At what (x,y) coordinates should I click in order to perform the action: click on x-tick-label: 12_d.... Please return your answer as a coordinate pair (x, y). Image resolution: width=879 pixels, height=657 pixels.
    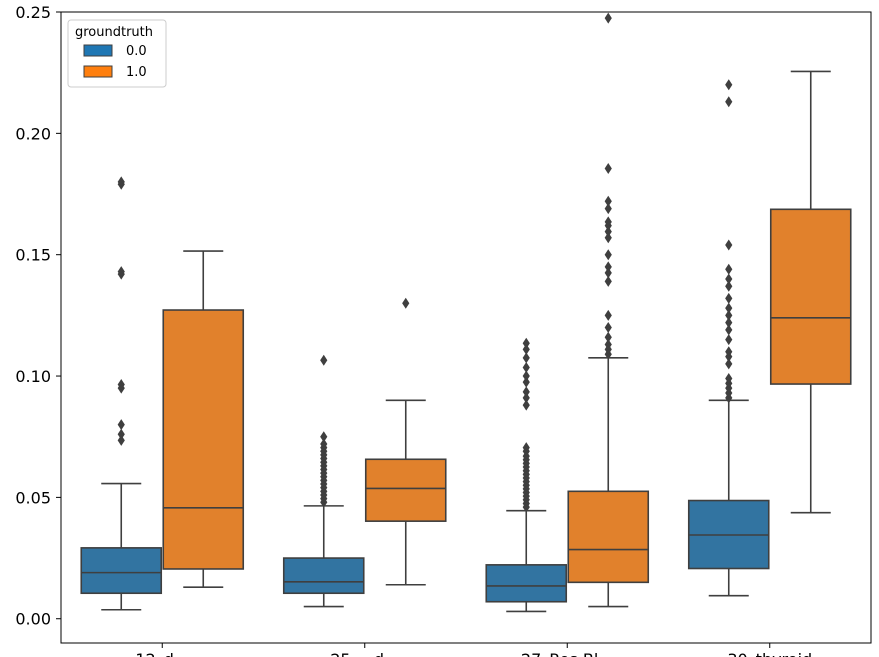
    Looking at the image, I should click on (162, 653).